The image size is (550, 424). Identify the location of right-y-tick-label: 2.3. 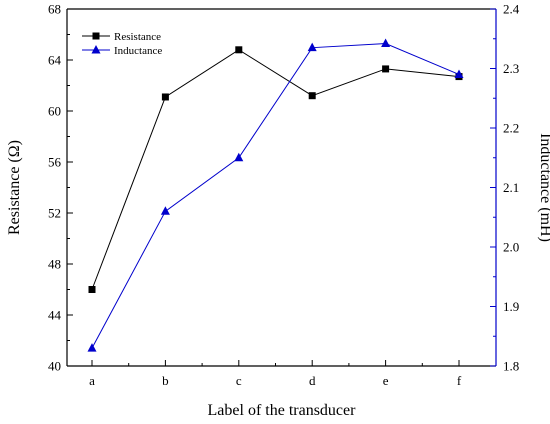
(511, 68).